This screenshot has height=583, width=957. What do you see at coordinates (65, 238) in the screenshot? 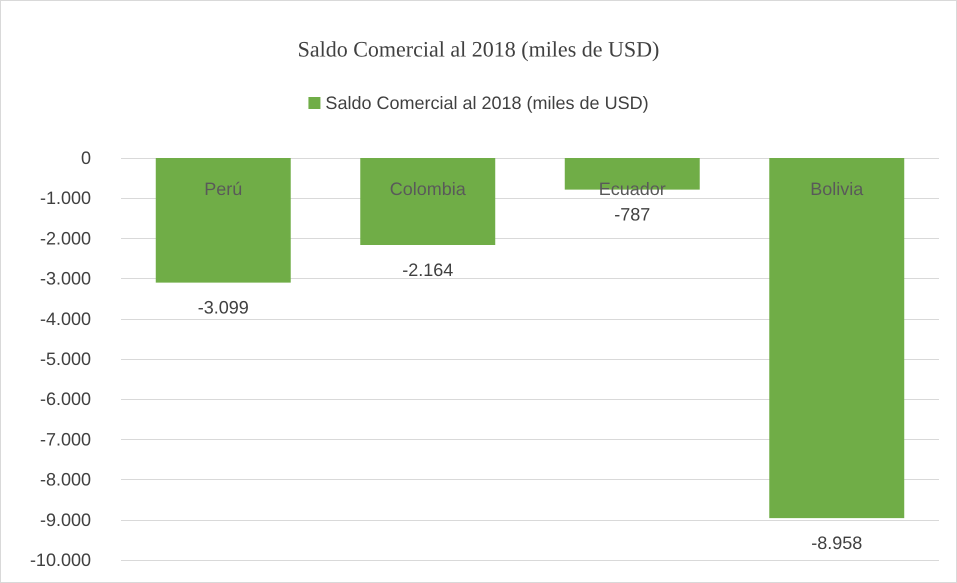
I see `y-tick-label: -2.000` at bounding box center [65, 238].